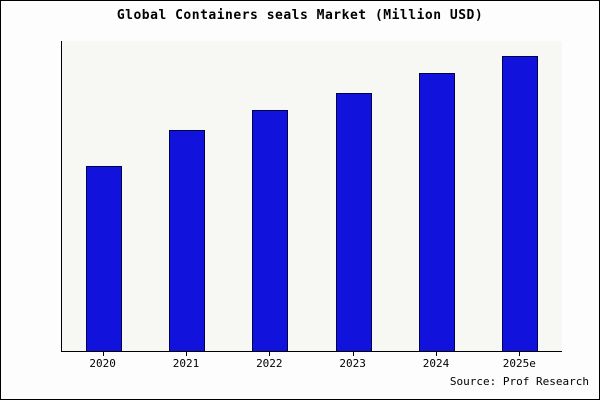 Image resolution: width=600 pixels, height=400 pixels. I want to click on source-text: Source: Prof Research, so click(519, 381).